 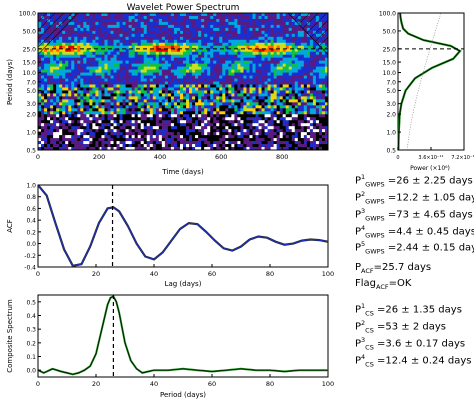 What do you see at coordinates (31, 316) in the screenshot?
I see `cs-plot-ytick-label: 0.4` at bounding box center [31, 316].